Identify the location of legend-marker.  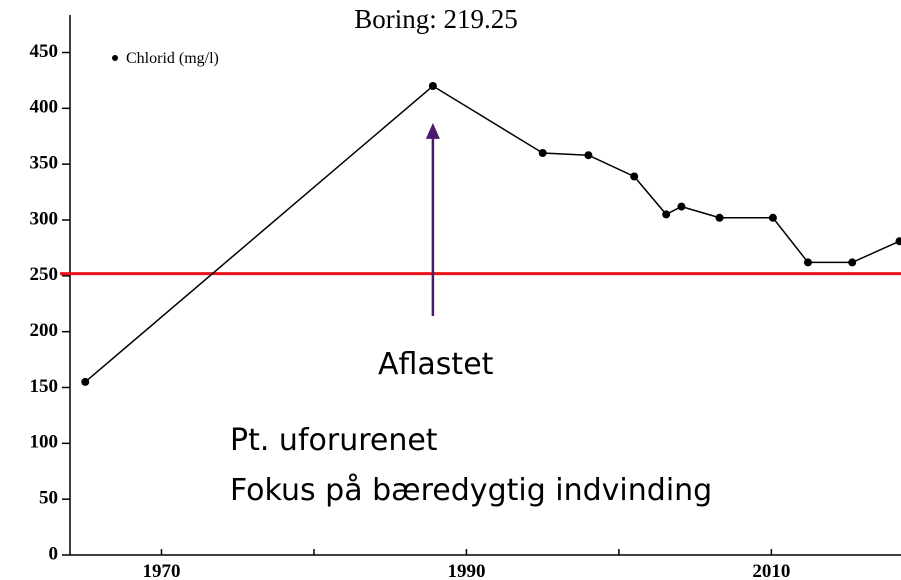
(115, 58).